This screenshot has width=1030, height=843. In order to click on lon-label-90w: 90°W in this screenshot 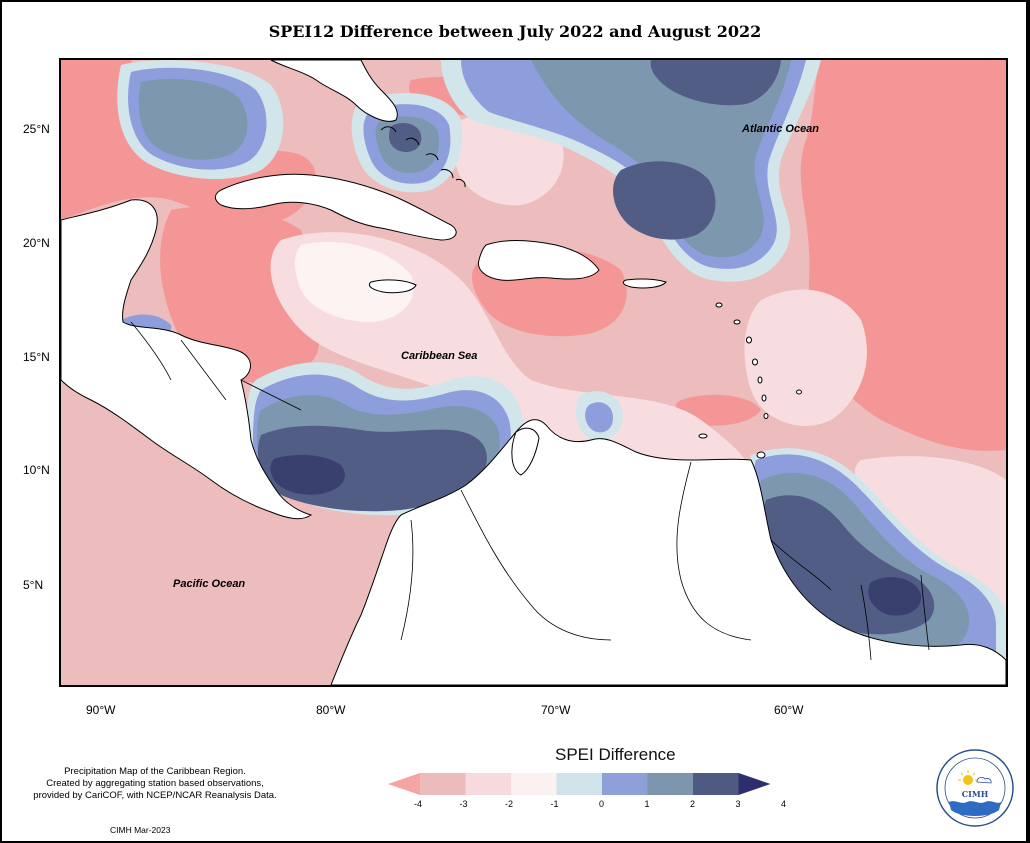, I will do `click(101, 710)`.